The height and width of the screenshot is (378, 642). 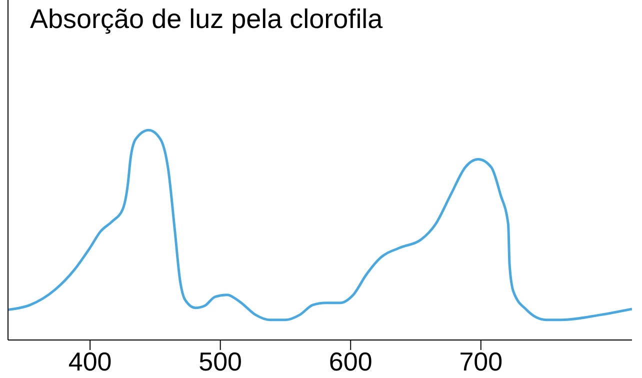 I want to click on x-tick-label: 600, so click(x=350, y=361).